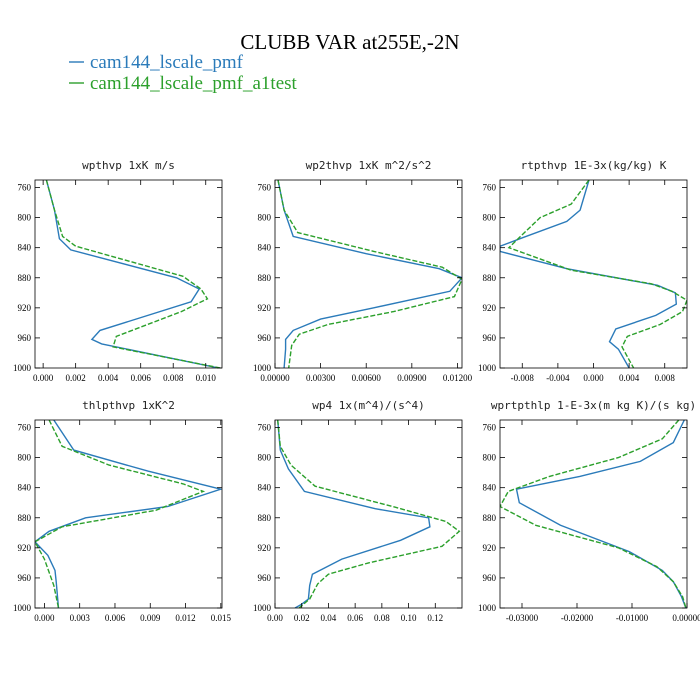 This screenshot has width=700, height=700. I want to click on legend-label-1: cam144_lscale_pmf, so click(167, 62).